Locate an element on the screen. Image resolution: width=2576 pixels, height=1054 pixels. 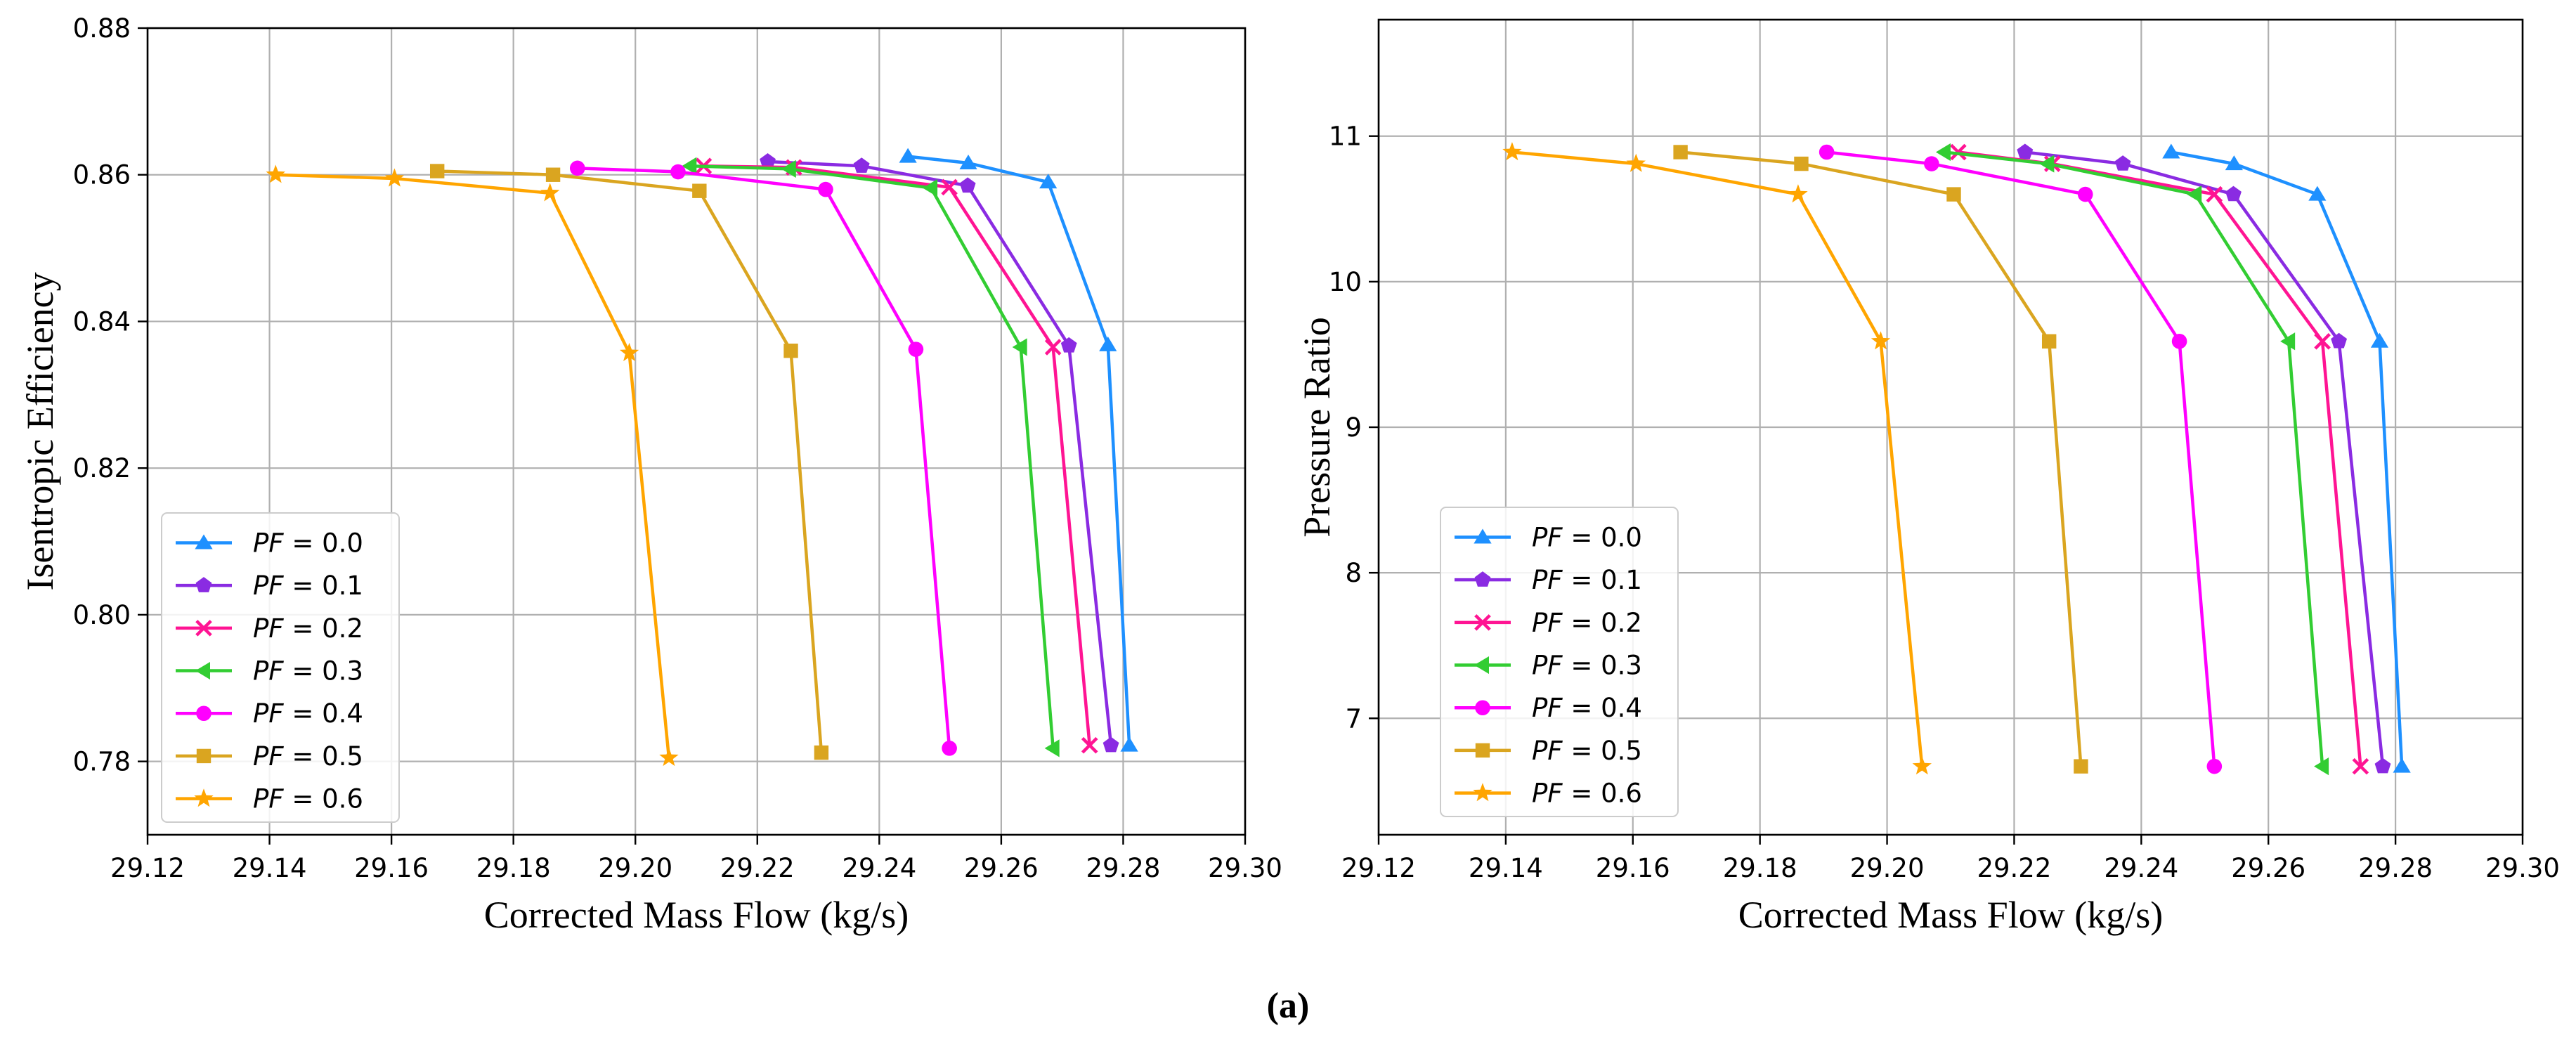
y-axis-label: Isentropic Efficiency is located at coordinates (40, 431).